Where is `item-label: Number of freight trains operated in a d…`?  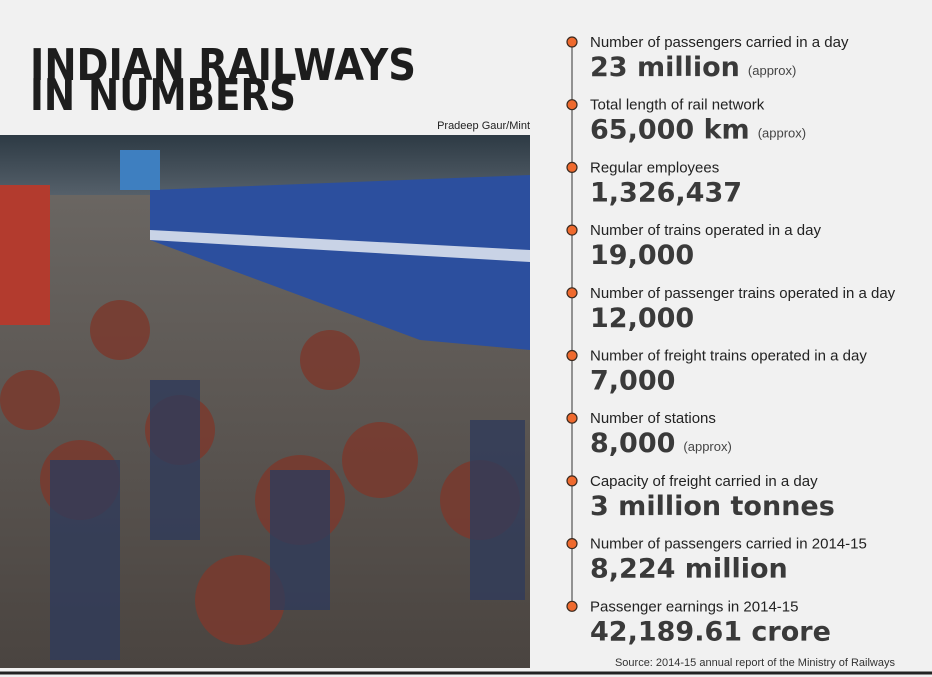 item-label: Number of freight trains operated in a d… is located at coordinates (728, 356).